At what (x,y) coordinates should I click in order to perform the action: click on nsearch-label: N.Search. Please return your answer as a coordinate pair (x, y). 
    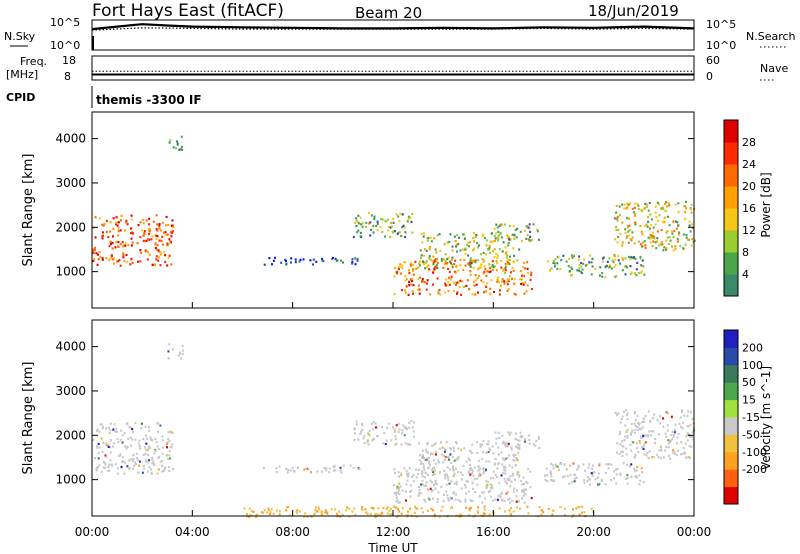
    Looking at the image, I should click on (771, 36).